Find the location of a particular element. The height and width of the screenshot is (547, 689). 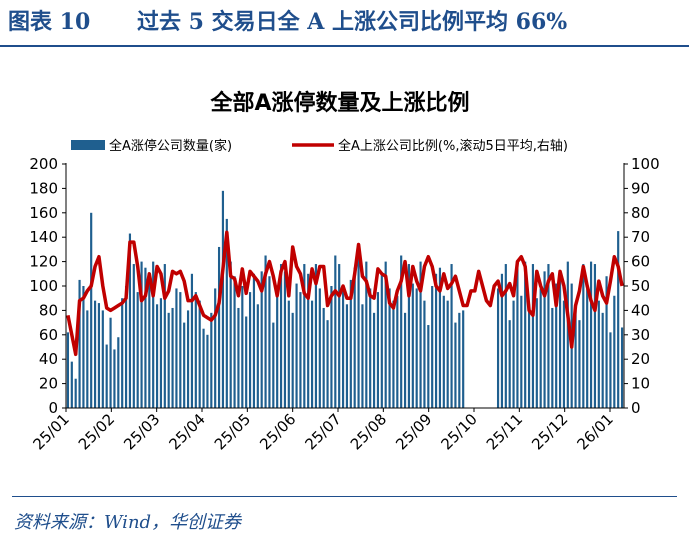

x-tick-label: 25/05 is located at coordinates (232, 431).